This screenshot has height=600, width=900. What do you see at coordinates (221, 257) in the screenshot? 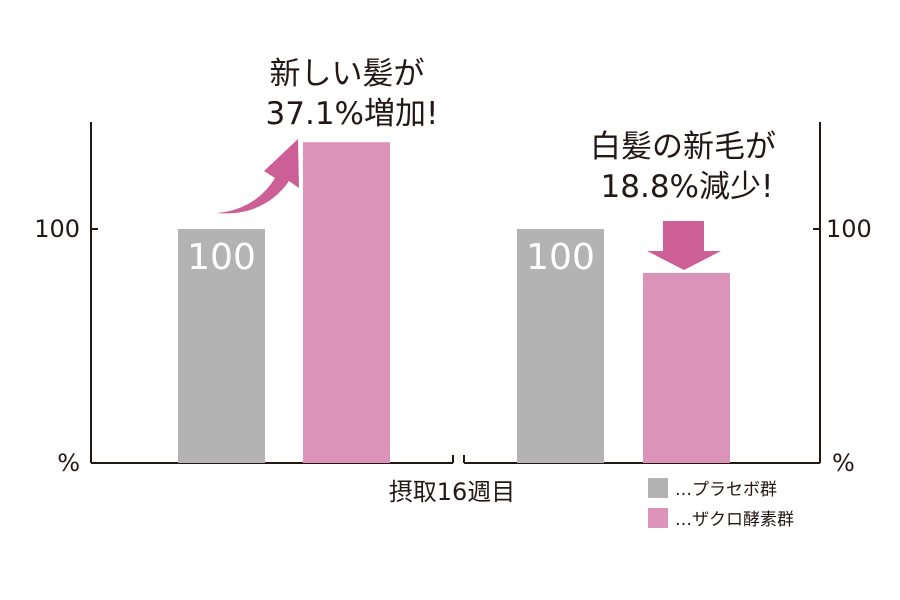
I see `left-bar-placebo-value-label: 100` at bounding box center [221, 257].